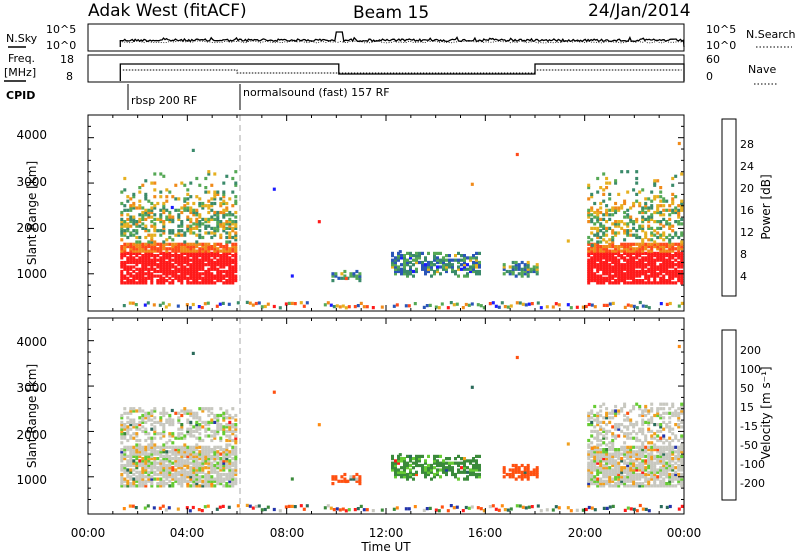  What do you see at coordinates (21, 58) in the screenshot?
I see `freq-label-line1: Freq.` at bounding box center [21, 58].